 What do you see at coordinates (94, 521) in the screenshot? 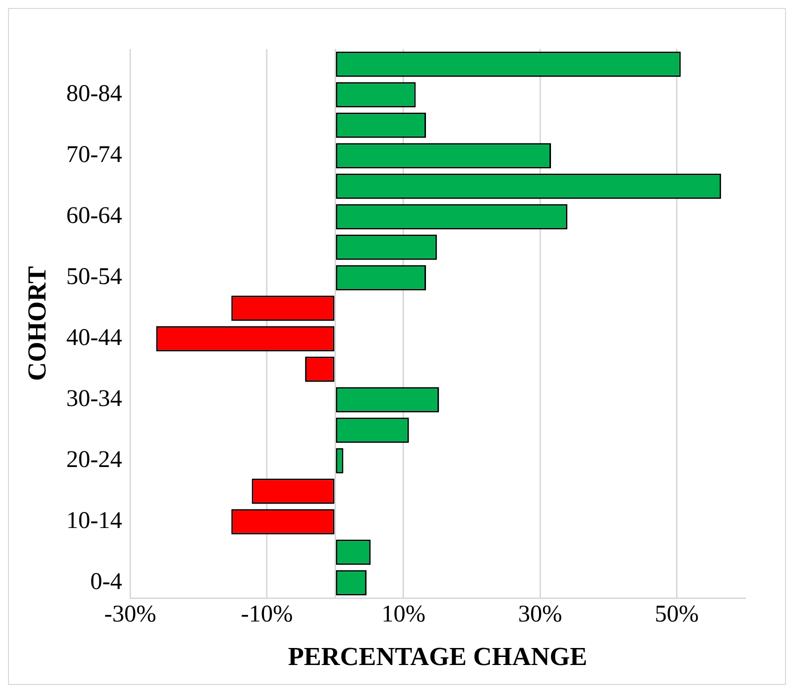
I see `y-tick-label: 10-14` at bounding box center [94, 521].